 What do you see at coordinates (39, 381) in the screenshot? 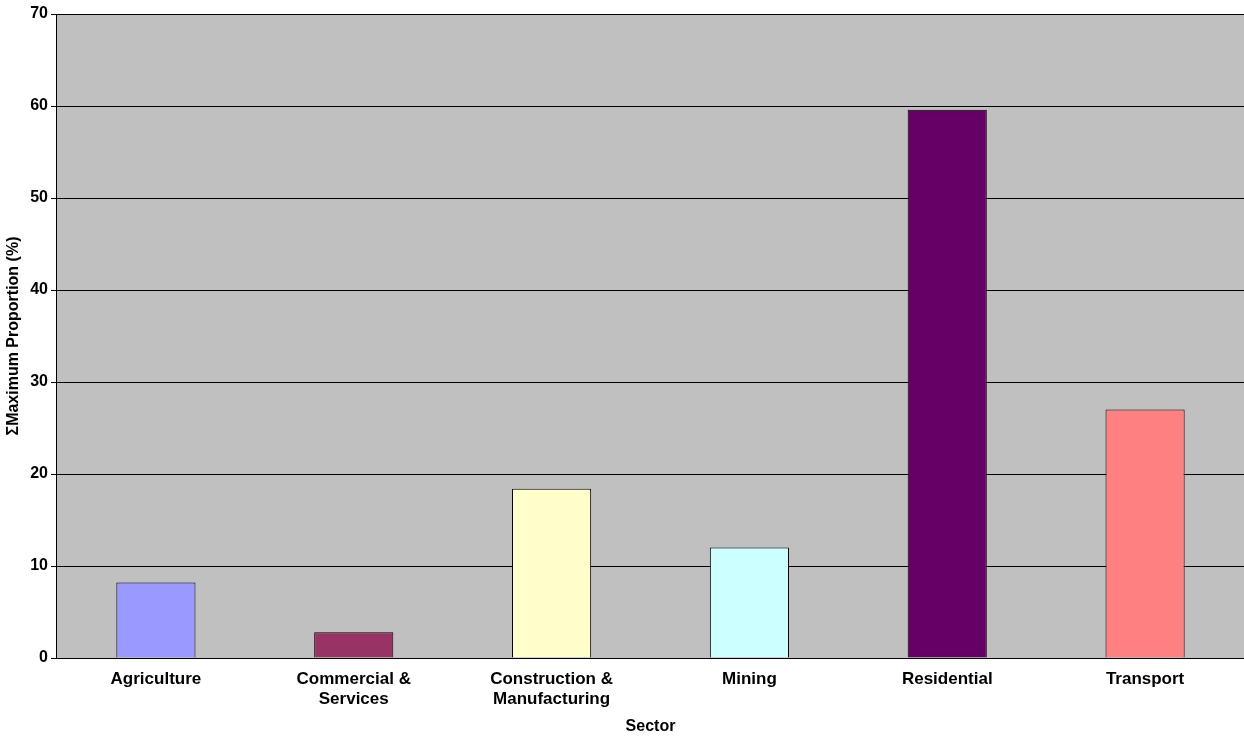
I see `y-tick-label: 30` at bounding box center [39, 381].